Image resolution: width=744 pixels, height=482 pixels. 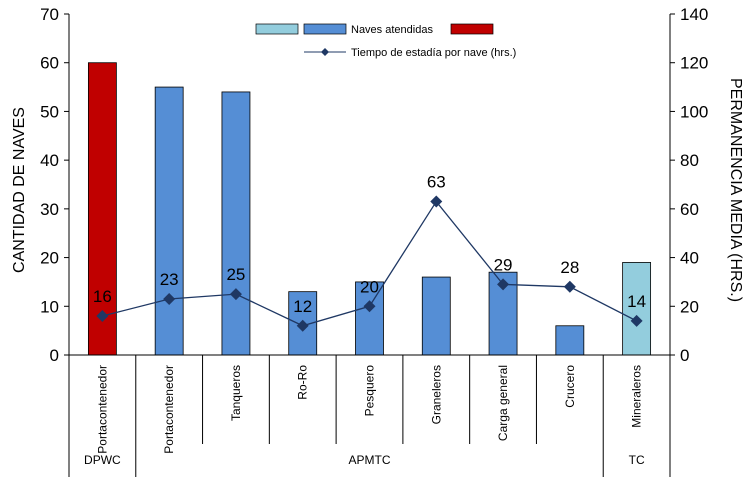 I want to click on group-label: APMTC, so click(x=370, y=460).